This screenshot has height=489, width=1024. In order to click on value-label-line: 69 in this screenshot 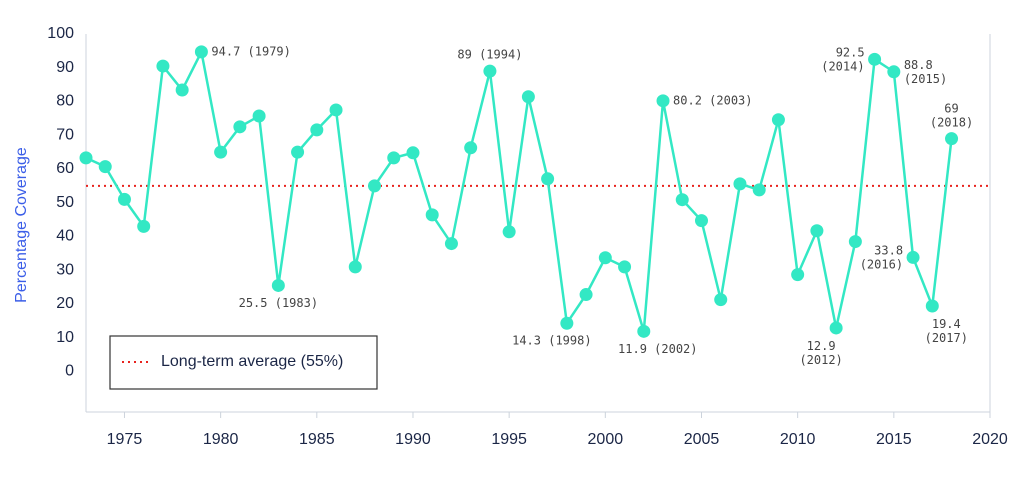, I will do `click(951, 108)`.